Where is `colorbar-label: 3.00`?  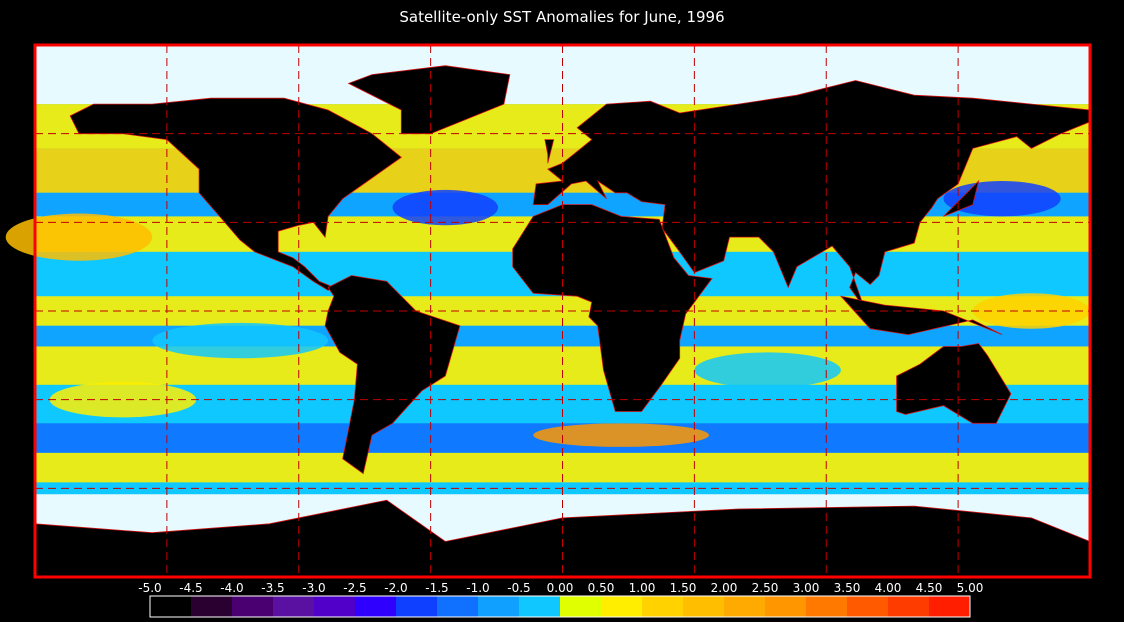
colorbar-label: 3.00 is located at coordinates (806, 588).